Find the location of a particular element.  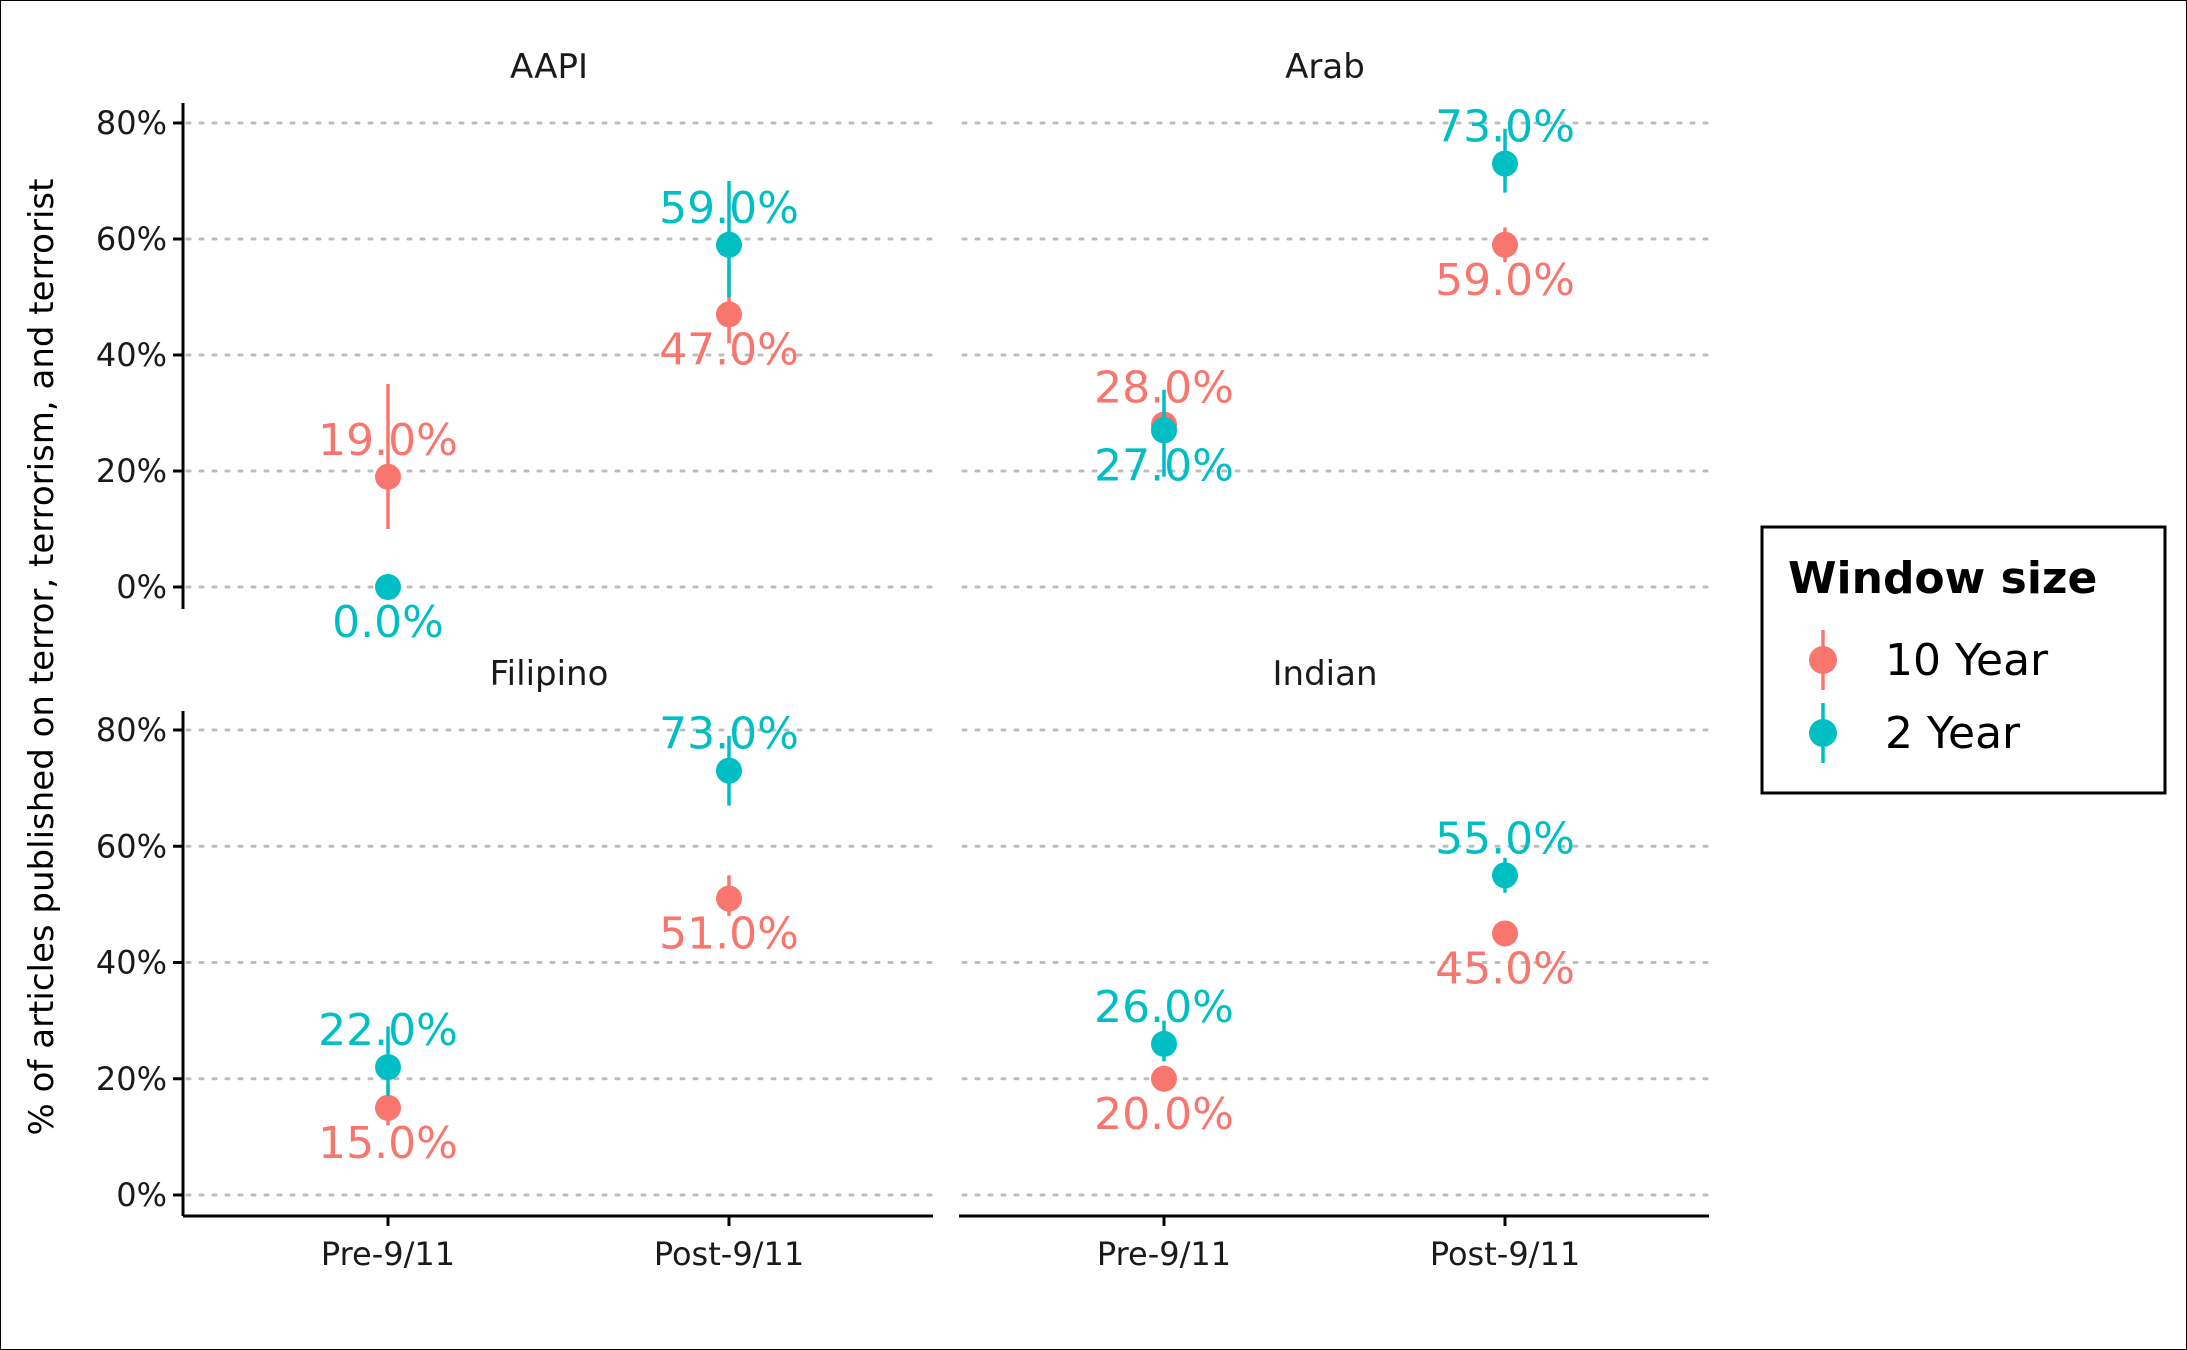

data-label-10-year: 51.0% is located at coordinates (729, 934).